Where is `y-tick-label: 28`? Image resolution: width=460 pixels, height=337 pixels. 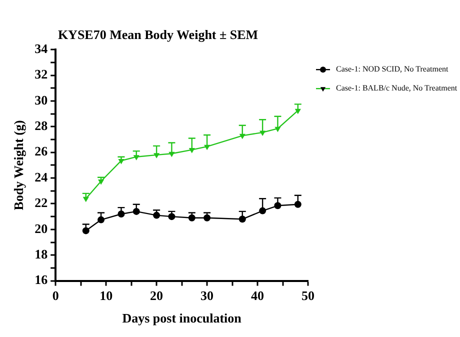
y-tick-label: 28 is located at coordinates (41, 126).